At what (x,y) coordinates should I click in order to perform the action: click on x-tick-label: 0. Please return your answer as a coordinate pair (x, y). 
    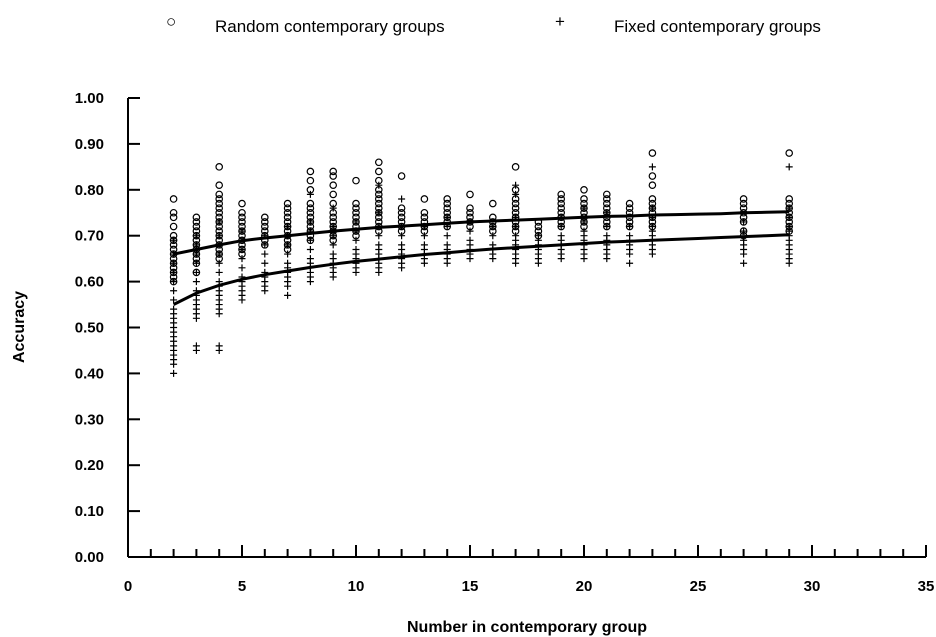
    Looking at the image, I should click on (128, 586).